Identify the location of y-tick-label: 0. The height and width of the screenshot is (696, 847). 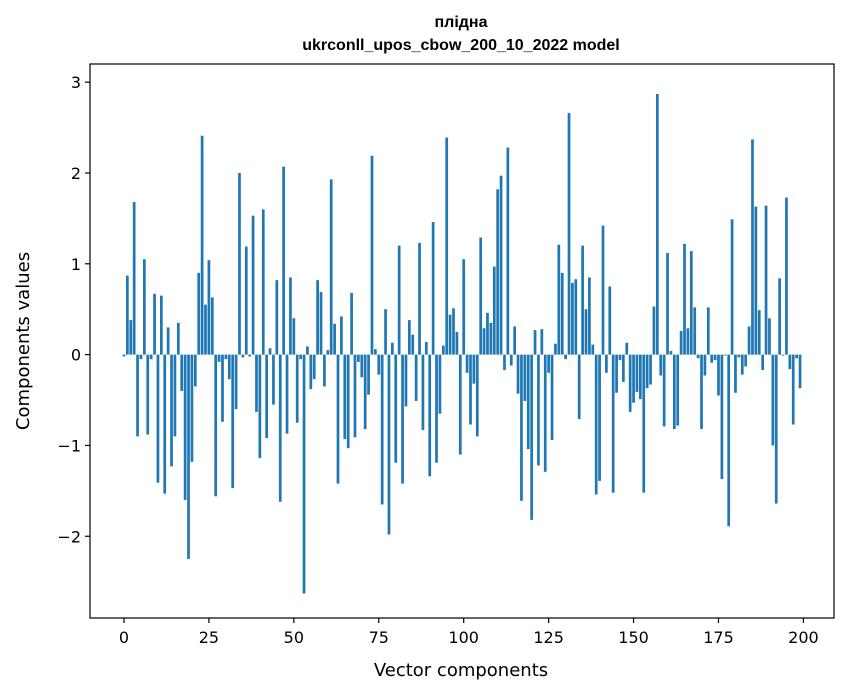
(76, 355).